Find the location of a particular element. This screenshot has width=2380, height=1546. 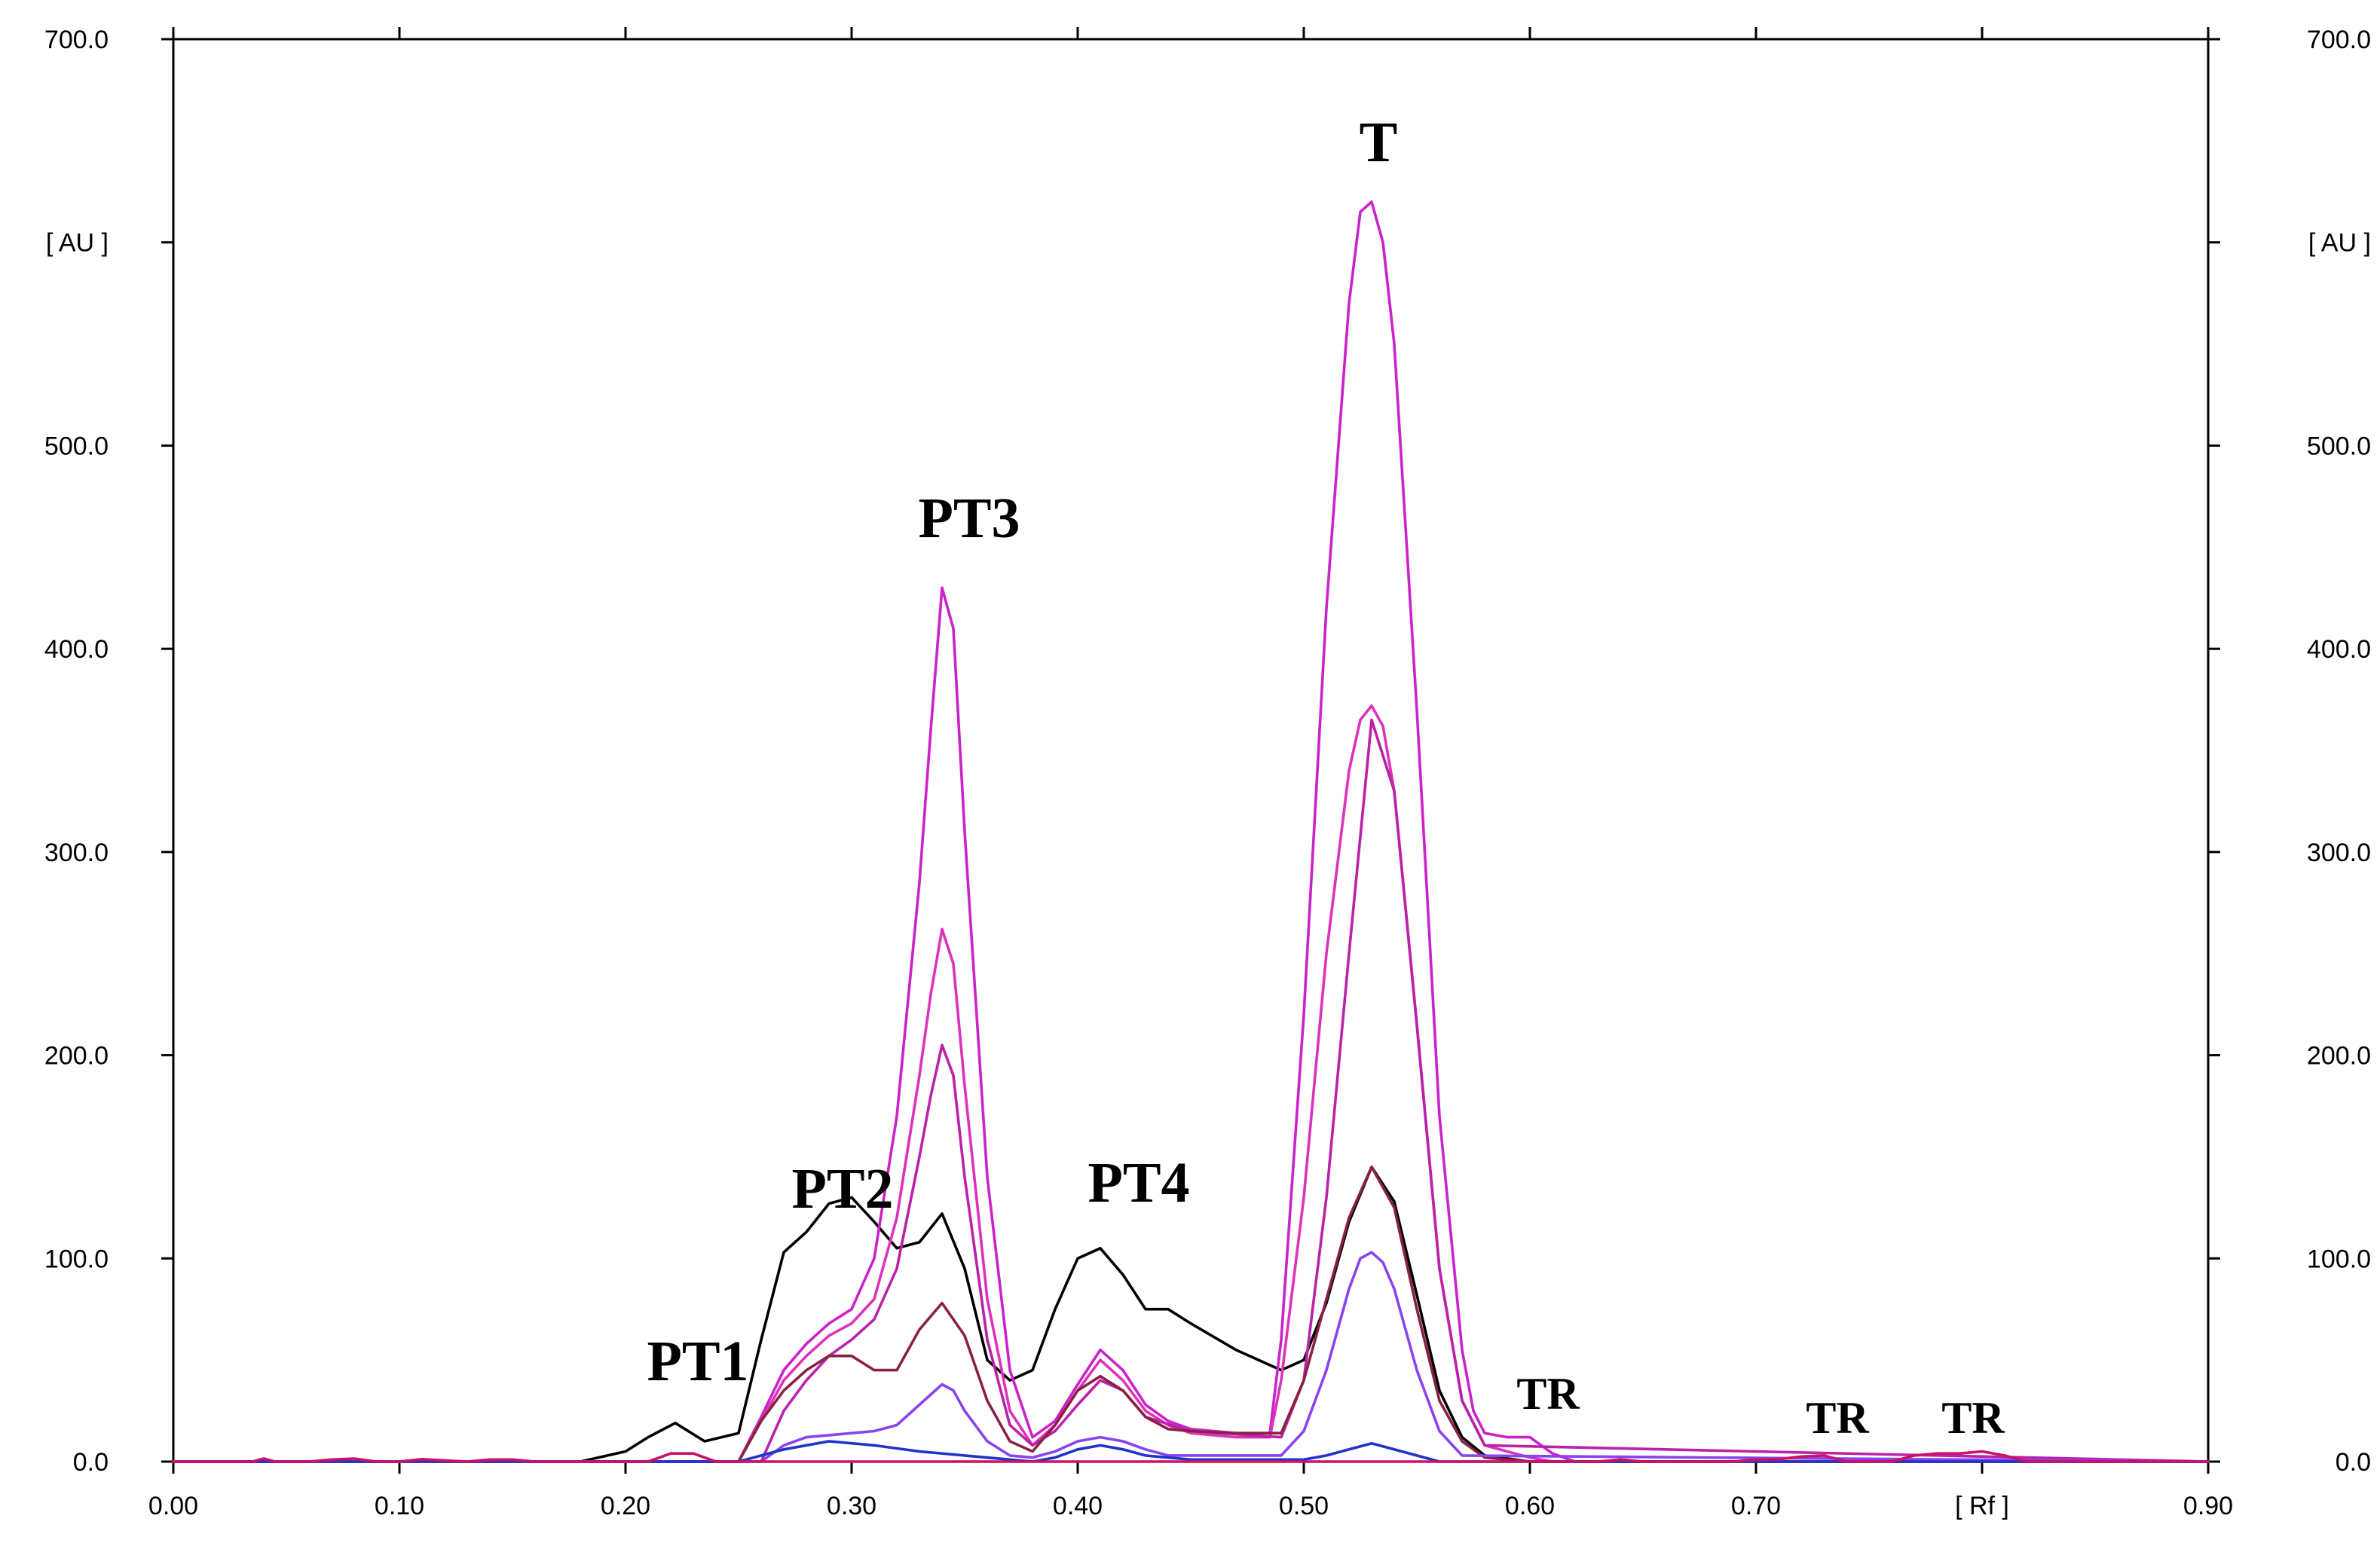

y-tick-label-right: 500.0 is located at coordinates (2339, 446).